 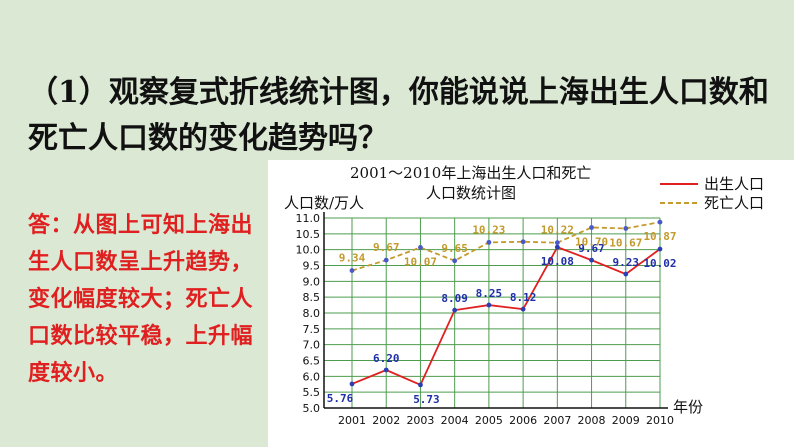 What do you see at coordinates (312, 297) in the screenshot?
I see `y-tick-label: 8.5` at bounding box center [312, 297].